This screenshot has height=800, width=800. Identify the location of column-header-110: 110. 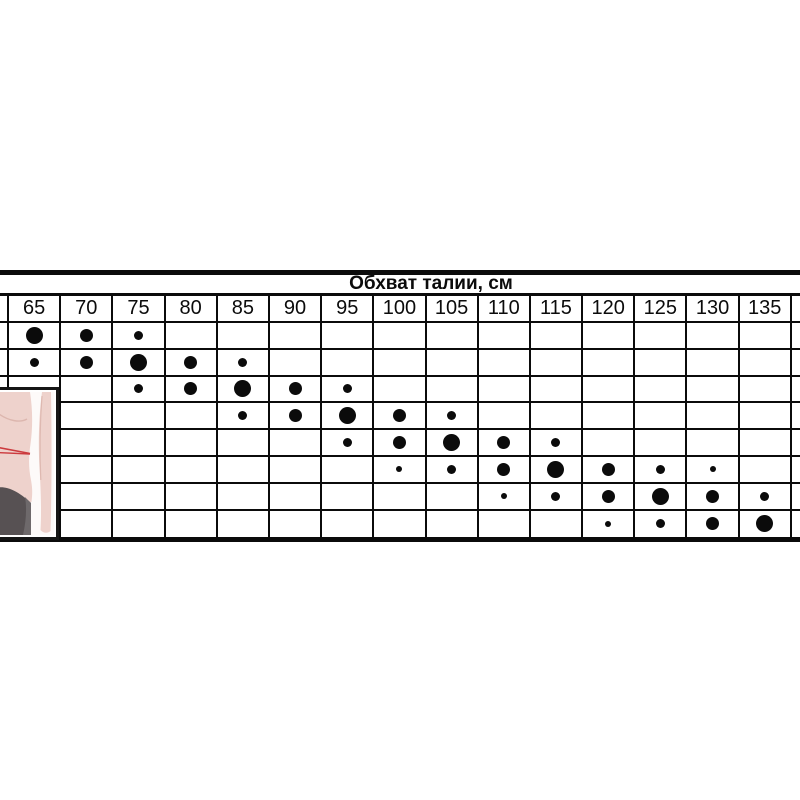
(504, 309).